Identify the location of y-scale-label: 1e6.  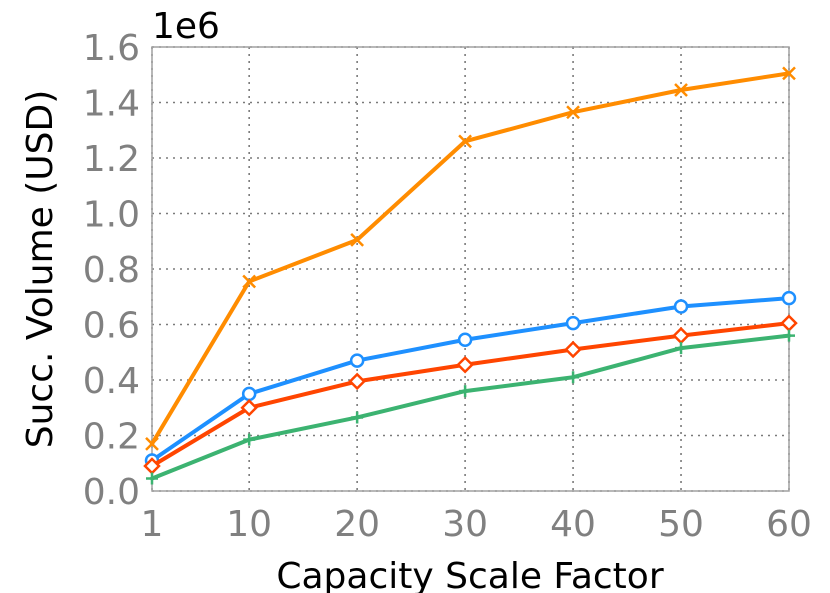
(186, 26).